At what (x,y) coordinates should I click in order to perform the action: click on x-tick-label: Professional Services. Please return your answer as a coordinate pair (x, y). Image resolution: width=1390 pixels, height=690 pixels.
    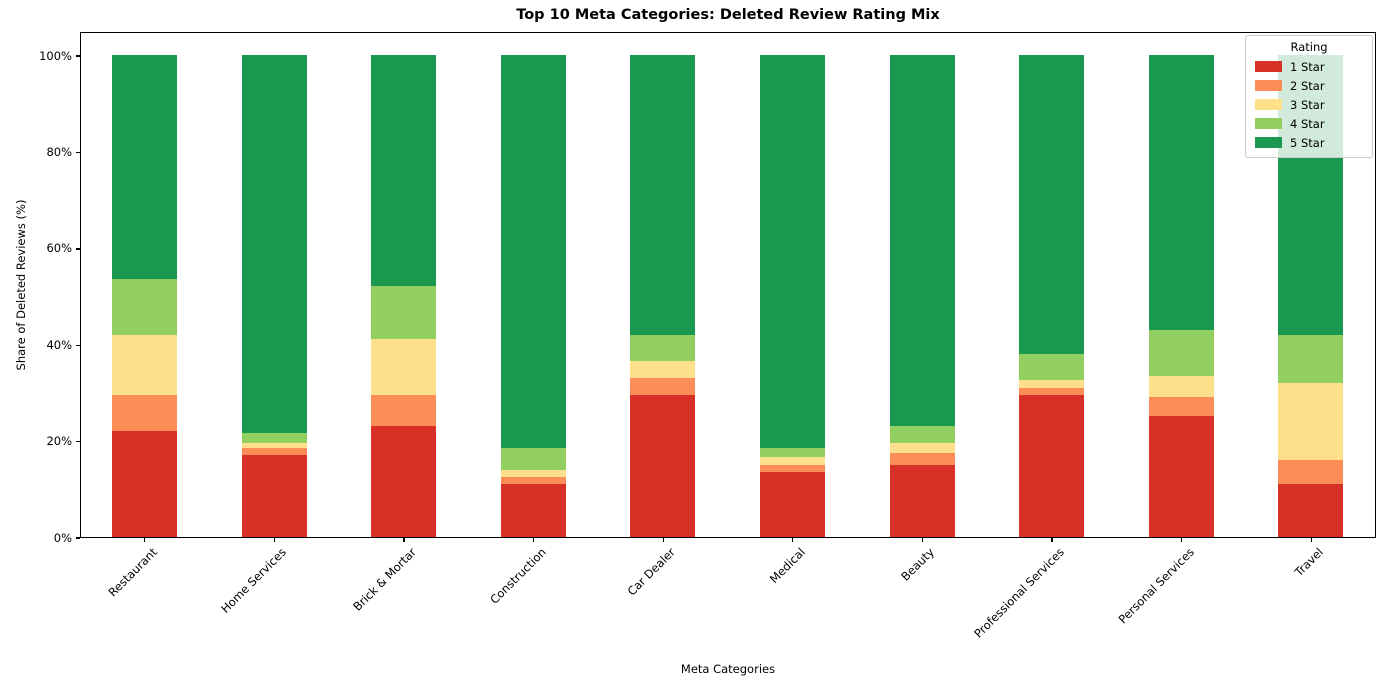
    Looking at the image, I should click on (1019, 593).